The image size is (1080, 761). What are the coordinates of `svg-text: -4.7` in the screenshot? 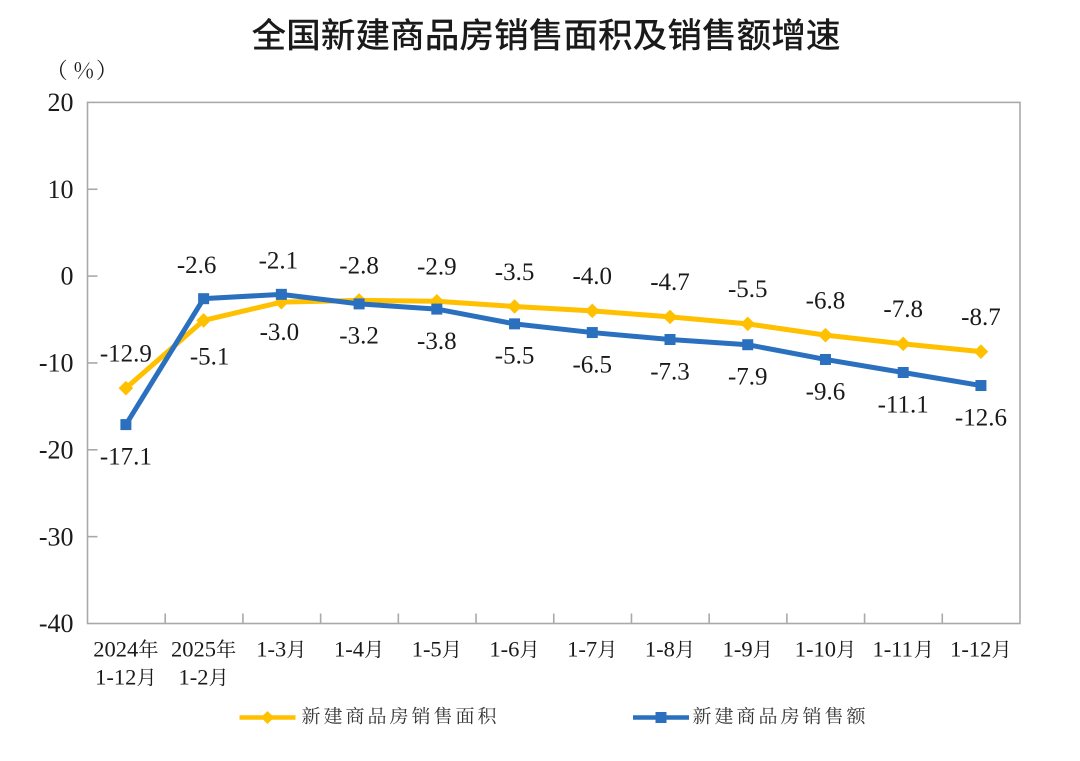 It's located at (670, 282).